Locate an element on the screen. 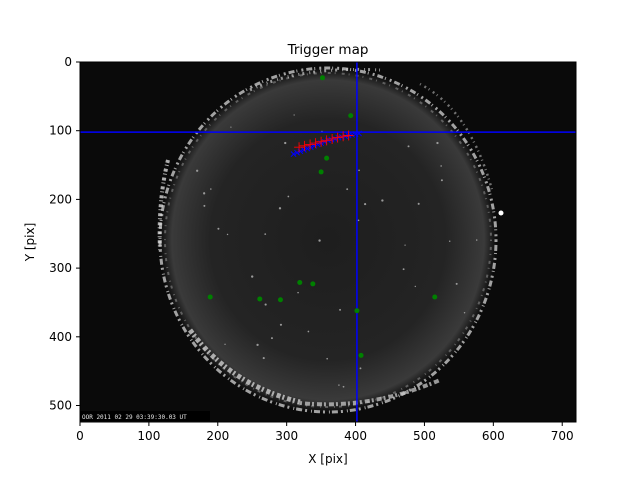 This screenshot has height=480, width=640. x-tick-label: 300 is located at coordinates (286, 436).